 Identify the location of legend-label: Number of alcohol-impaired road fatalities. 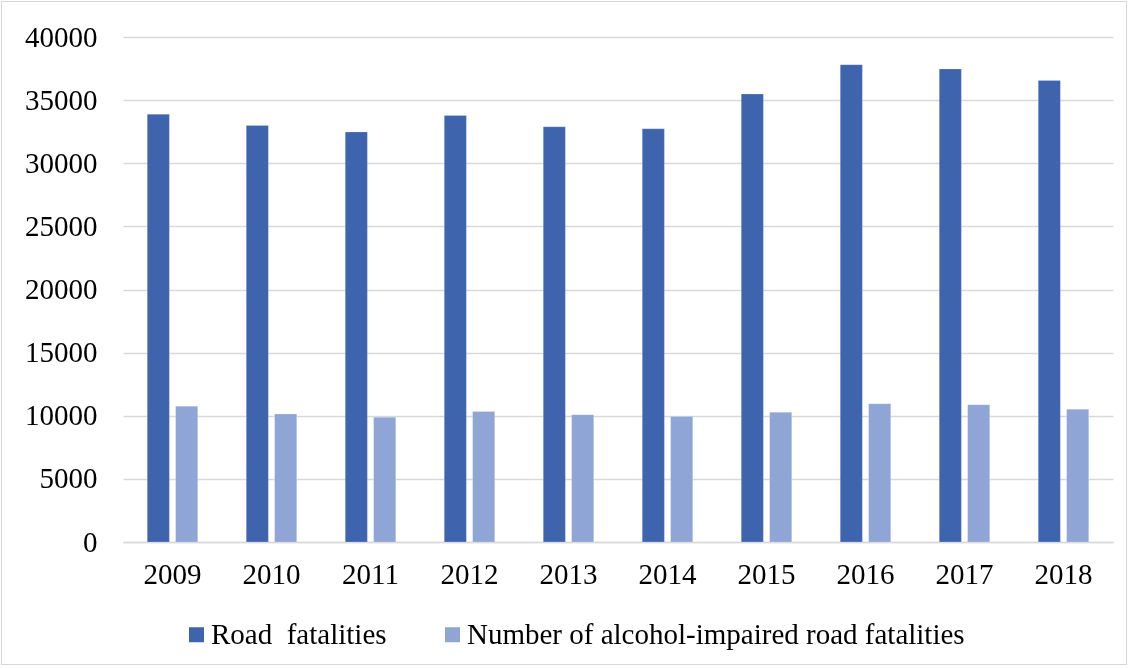
(716, 633).